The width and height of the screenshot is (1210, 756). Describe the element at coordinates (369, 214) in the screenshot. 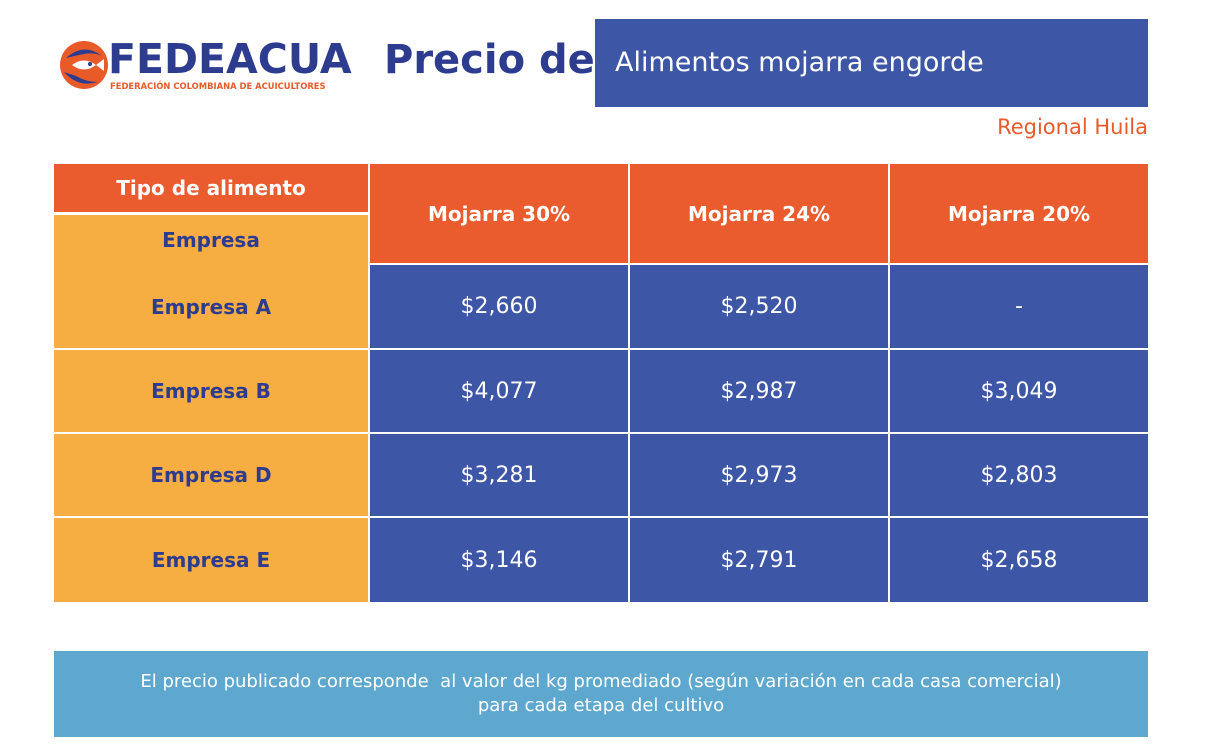

I see `header-col-divider` at that location.